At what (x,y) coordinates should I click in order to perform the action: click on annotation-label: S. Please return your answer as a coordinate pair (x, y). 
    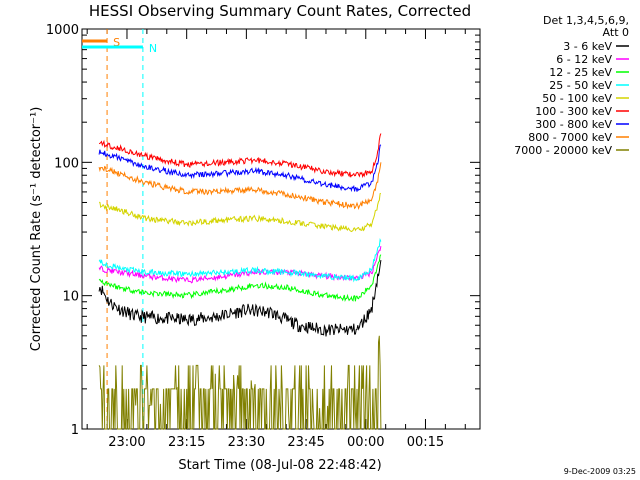
    Looking at the image, I should click on (116, 42).